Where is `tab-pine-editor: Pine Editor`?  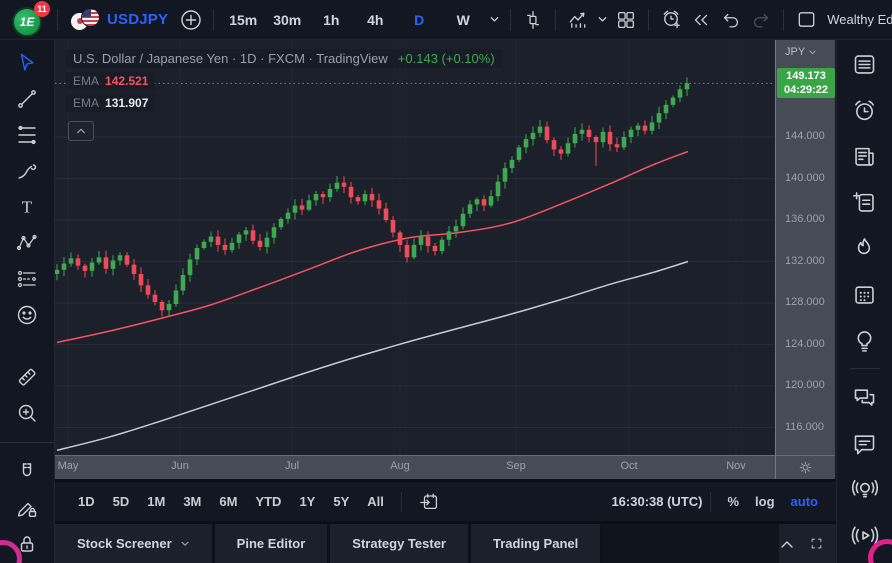
tab-pine-editor: Pine Editor is located at coordinates (272, 543).